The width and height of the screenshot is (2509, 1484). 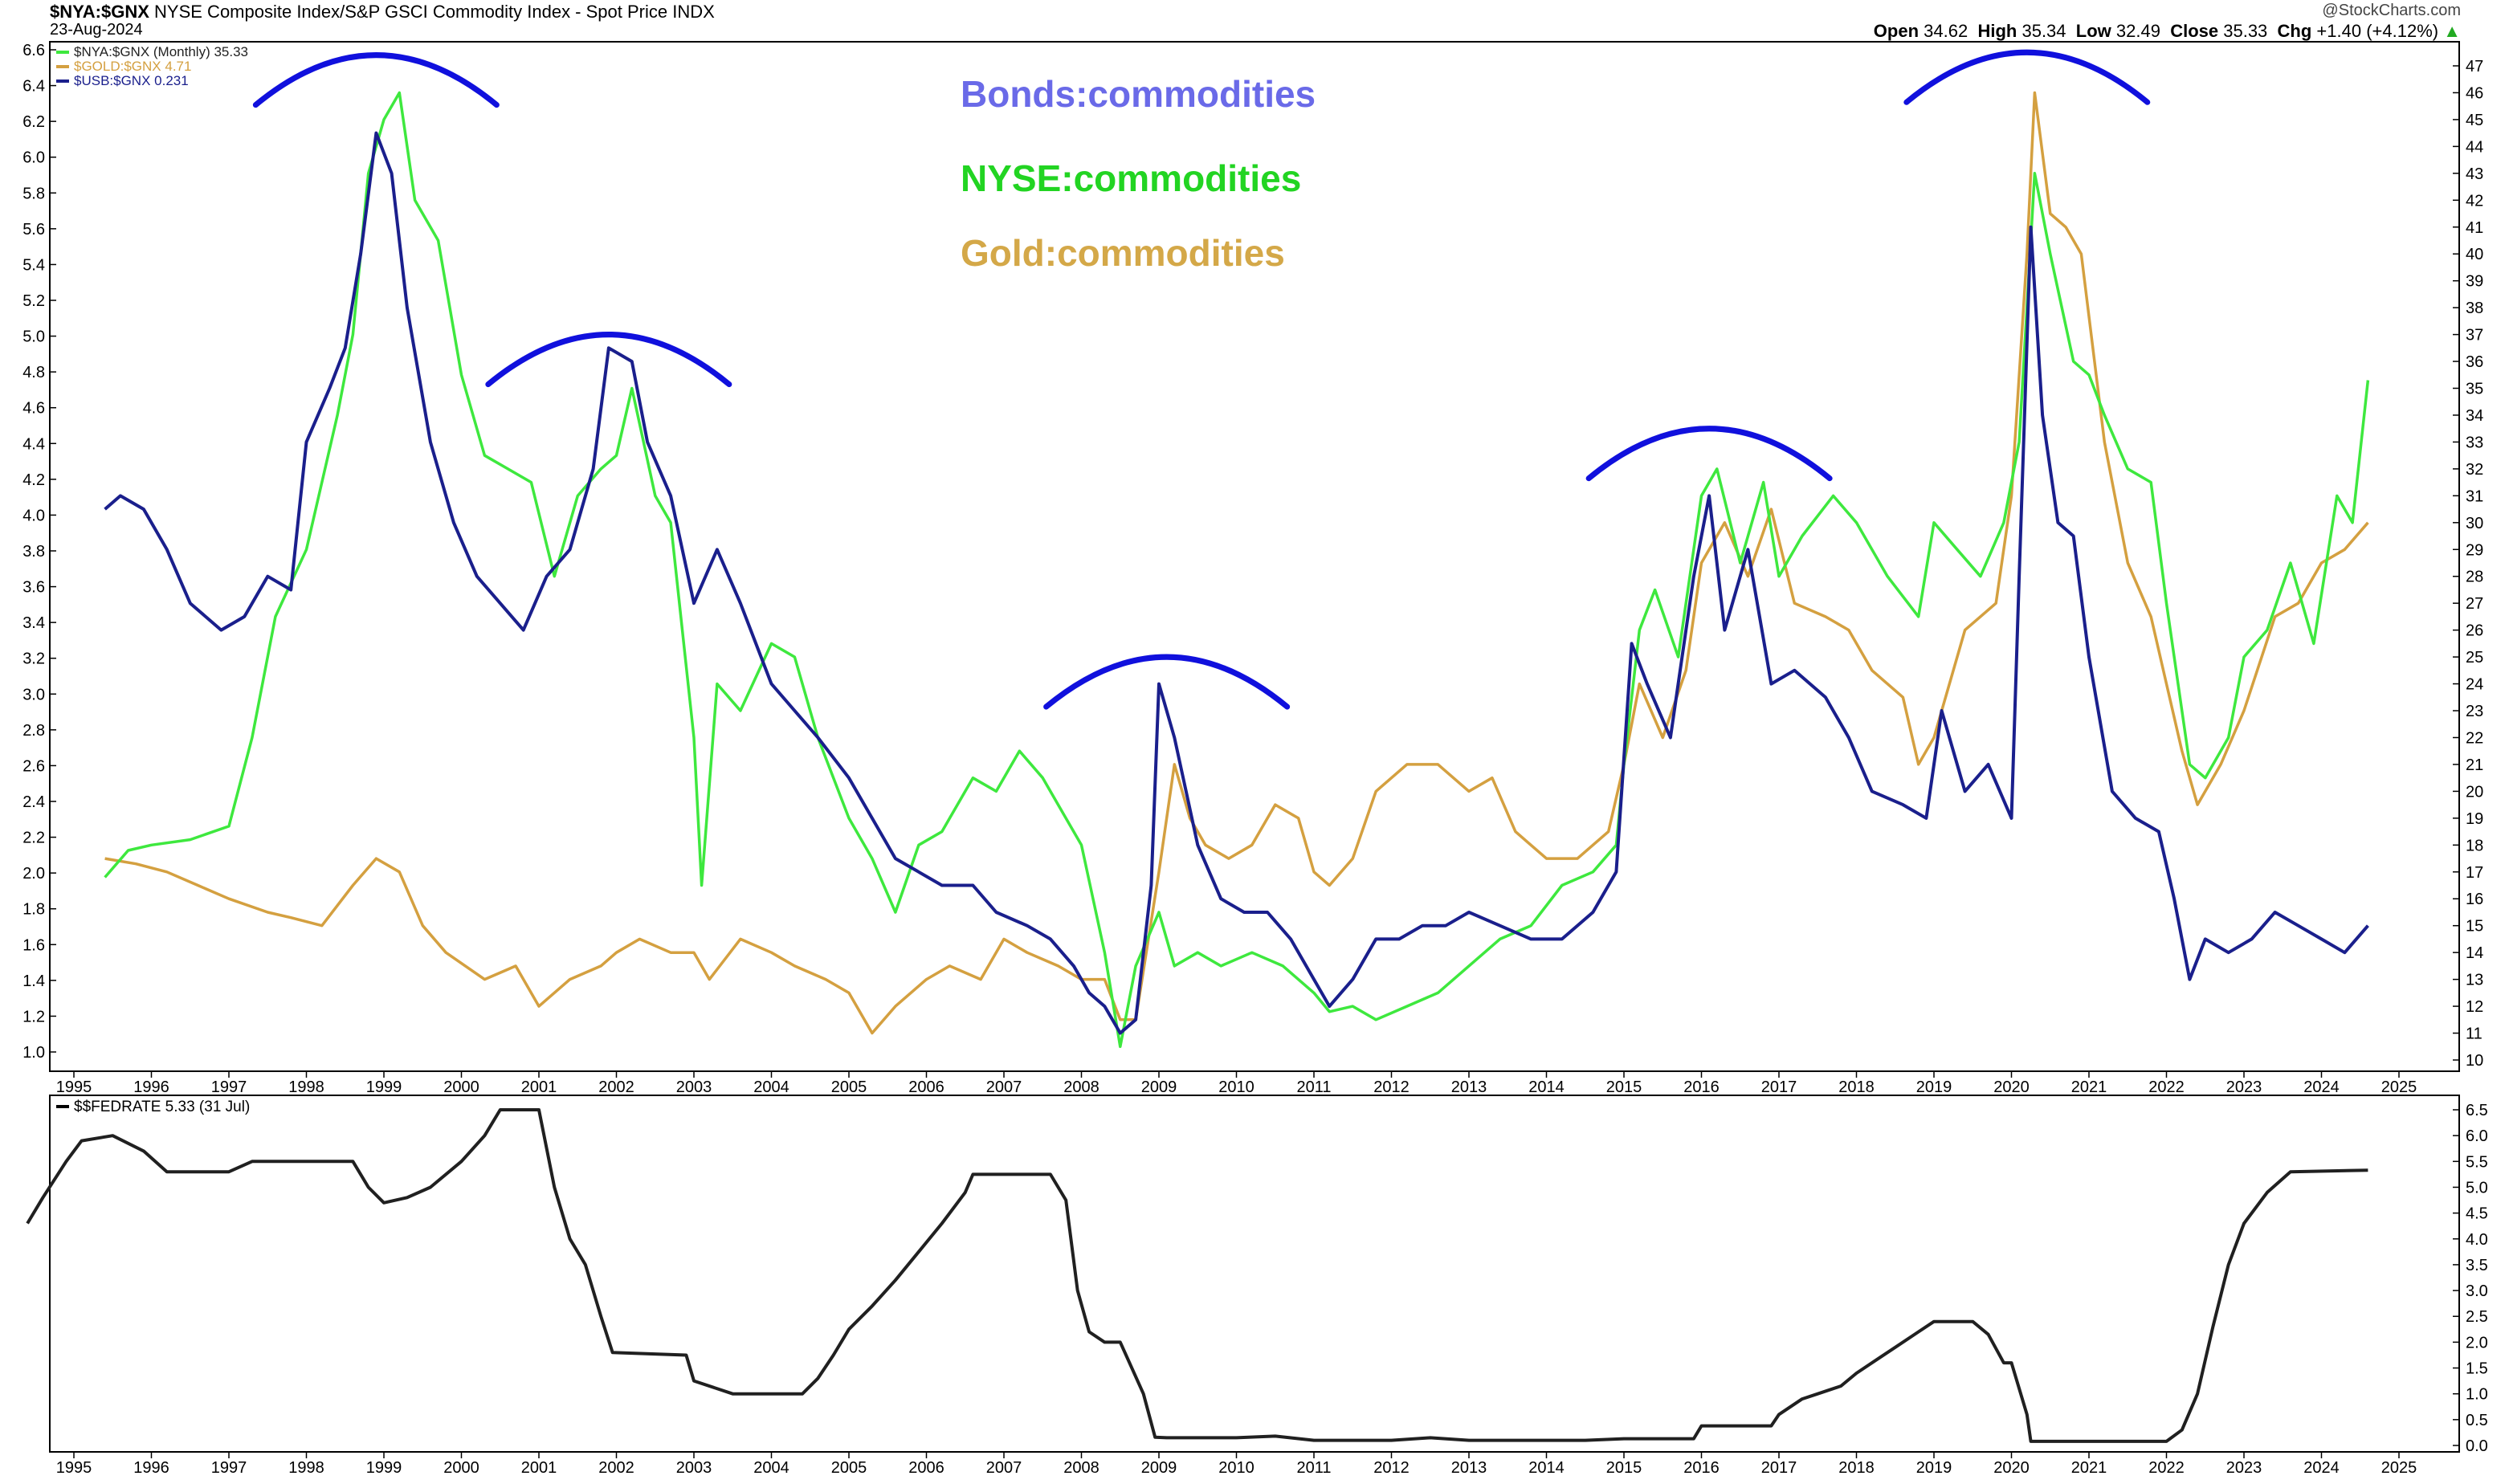 I want to click on right-tick-label: 23, so click(x=2474, y=711).